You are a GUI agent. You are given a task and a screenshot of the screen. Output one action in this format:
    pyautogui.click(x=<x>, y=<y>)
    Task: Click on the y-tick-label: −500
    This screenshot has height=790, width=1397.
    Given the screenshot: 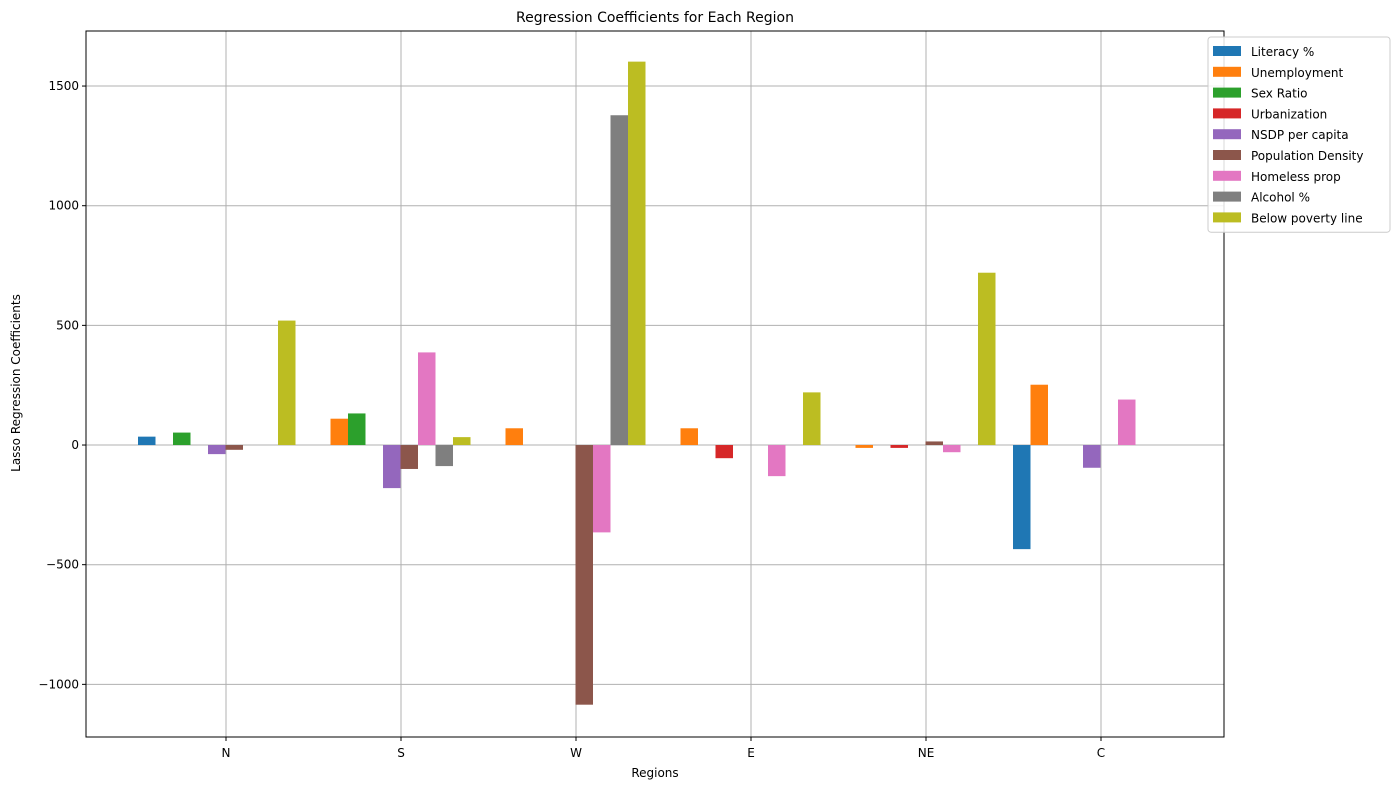 What is the action you would take?
    pyautogui.click(x=62, y=565)
    